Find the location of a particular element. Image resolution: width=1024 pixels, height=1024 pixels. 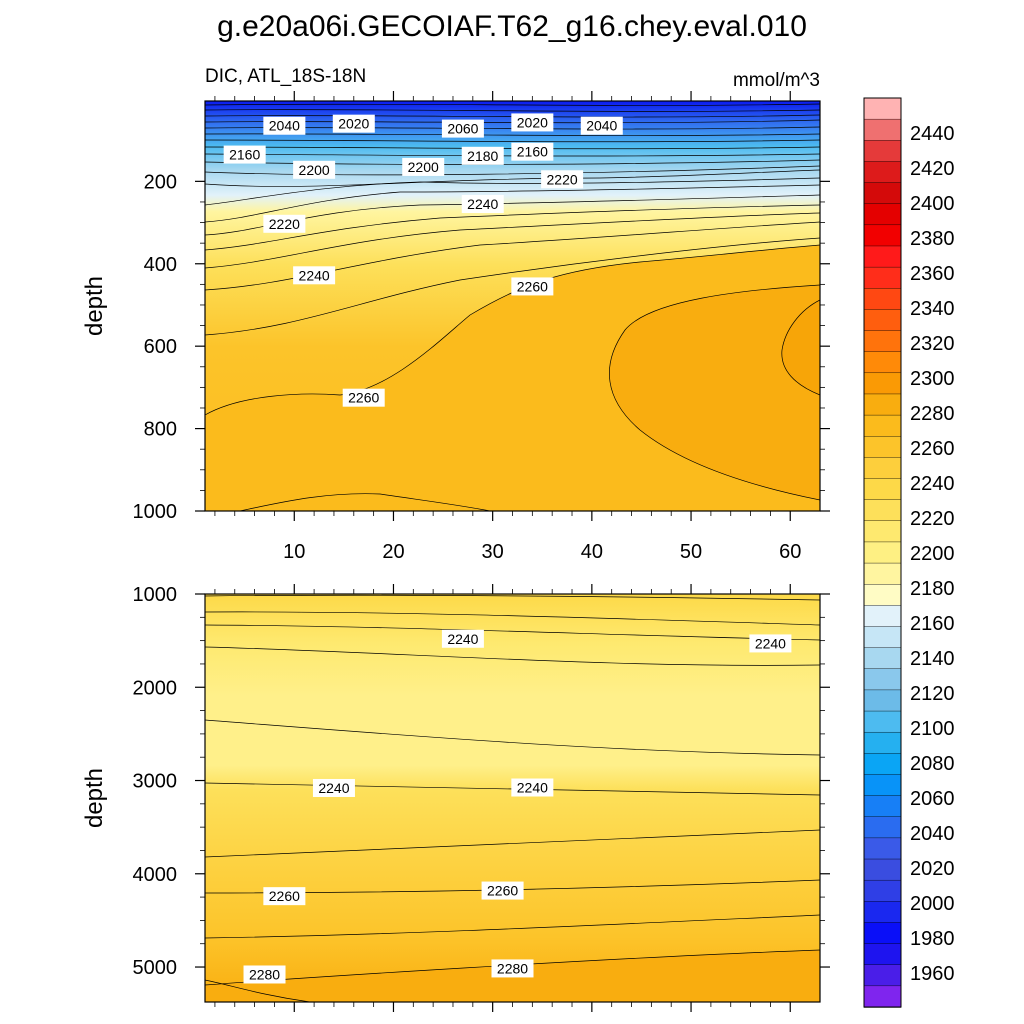

colorbar-label: 2160 is located at coordinates (932, 624).